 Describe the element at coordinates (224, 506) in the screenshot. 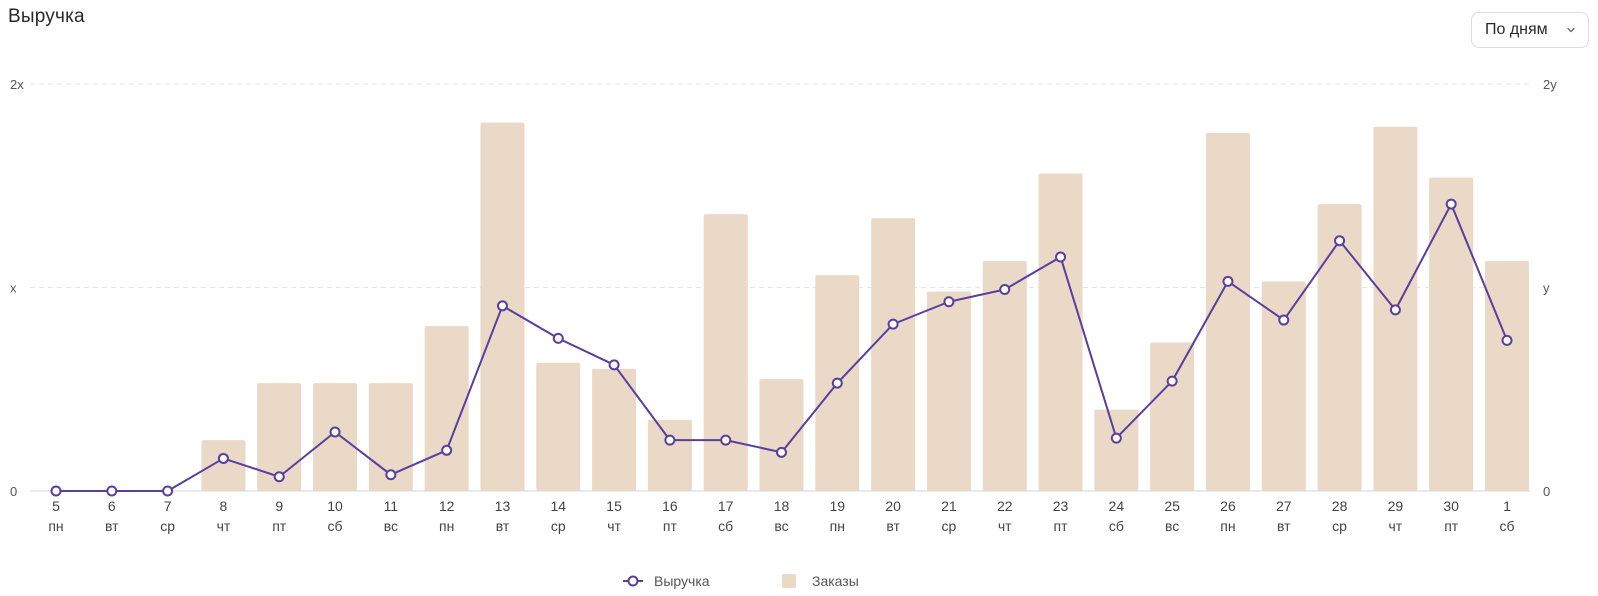

I see `x-tick-day: 8` at that location.